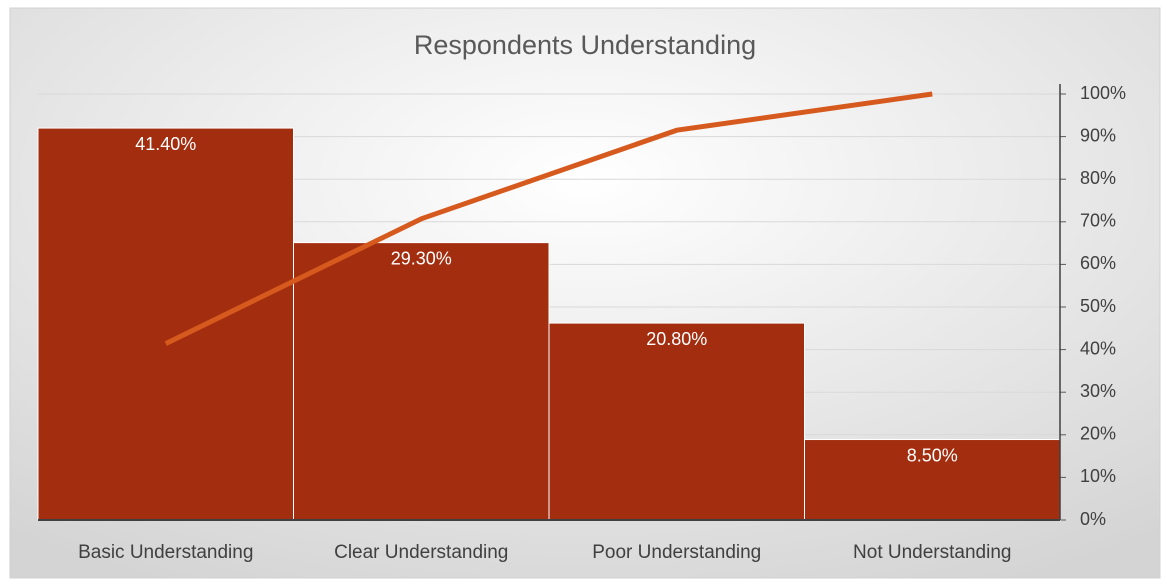  I want to click on x-tick-label: Clear Understanding, so click(421, 552).